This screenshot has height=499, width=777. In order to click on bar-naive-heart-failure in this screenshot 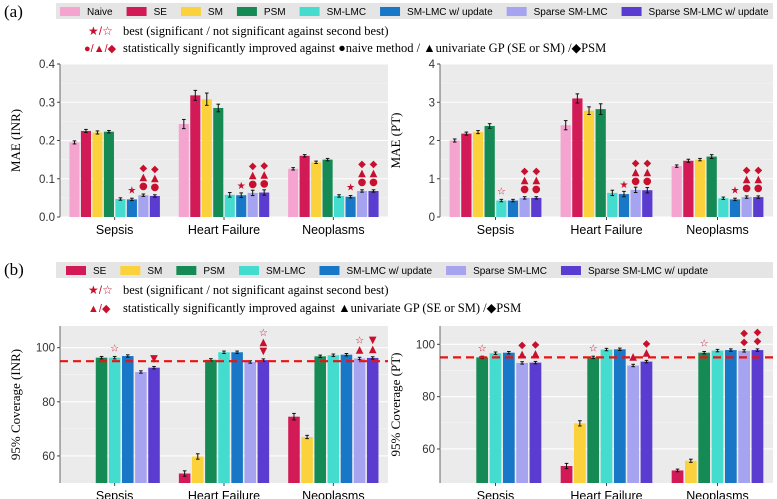, I will do `click(565, 171)`.